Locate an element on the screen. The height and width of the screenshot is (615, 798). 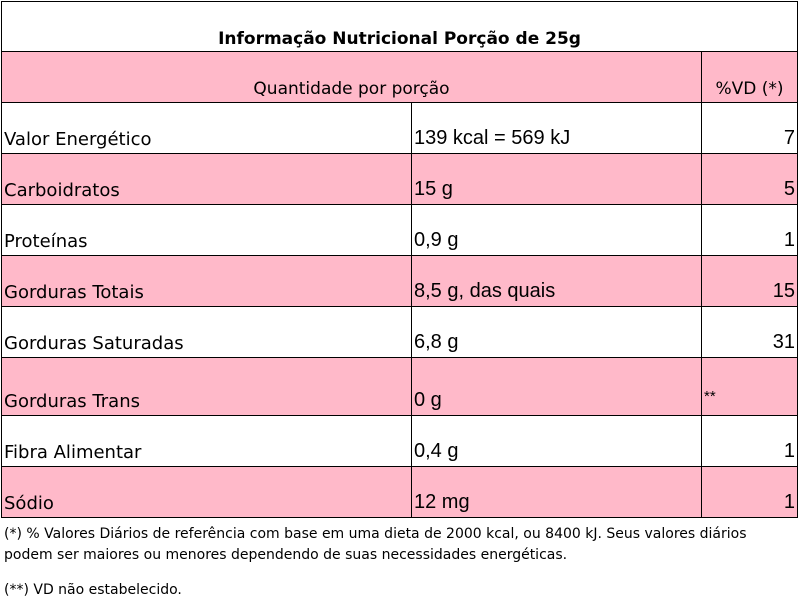
table-row: Gorduras Totais 8,5 g, das quais 15 is located at coordinates (399, 281).